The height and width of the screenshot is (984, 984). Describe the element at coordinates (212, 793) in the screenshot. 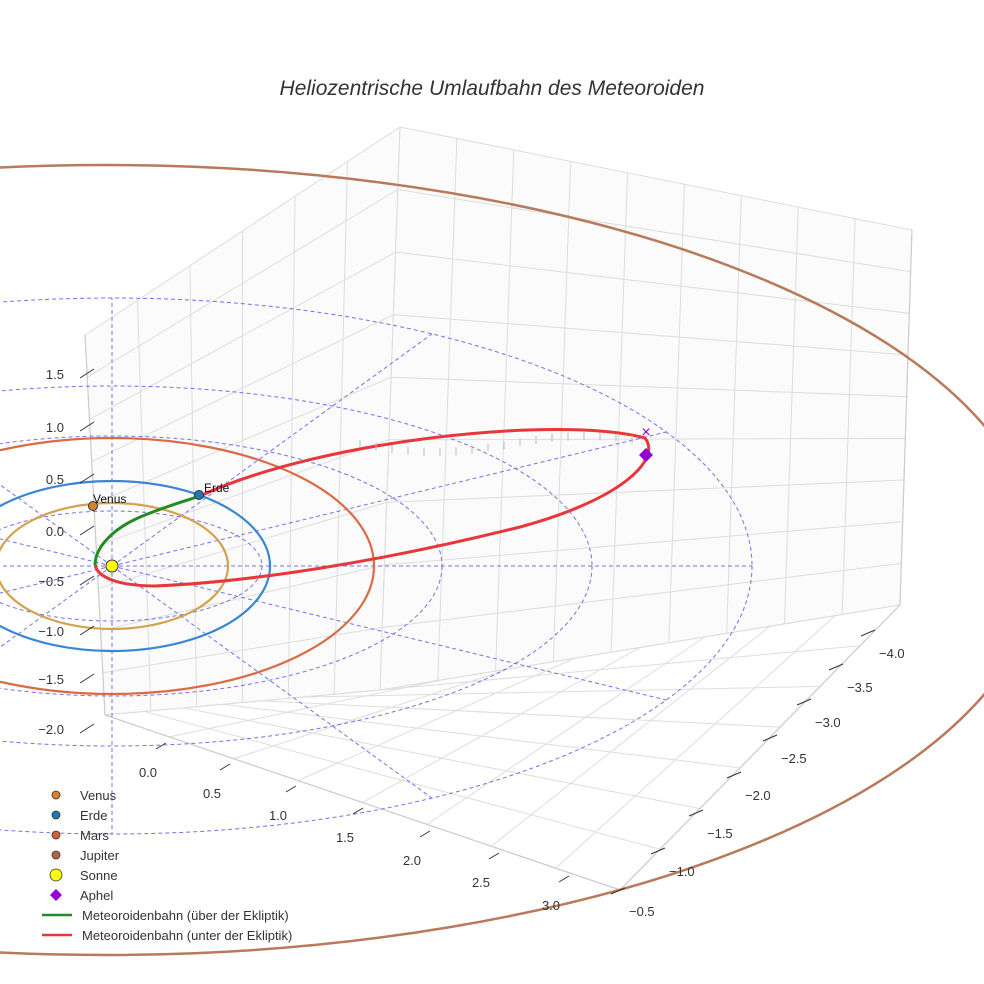

I see `x-tick-label: 0.5` at that location.